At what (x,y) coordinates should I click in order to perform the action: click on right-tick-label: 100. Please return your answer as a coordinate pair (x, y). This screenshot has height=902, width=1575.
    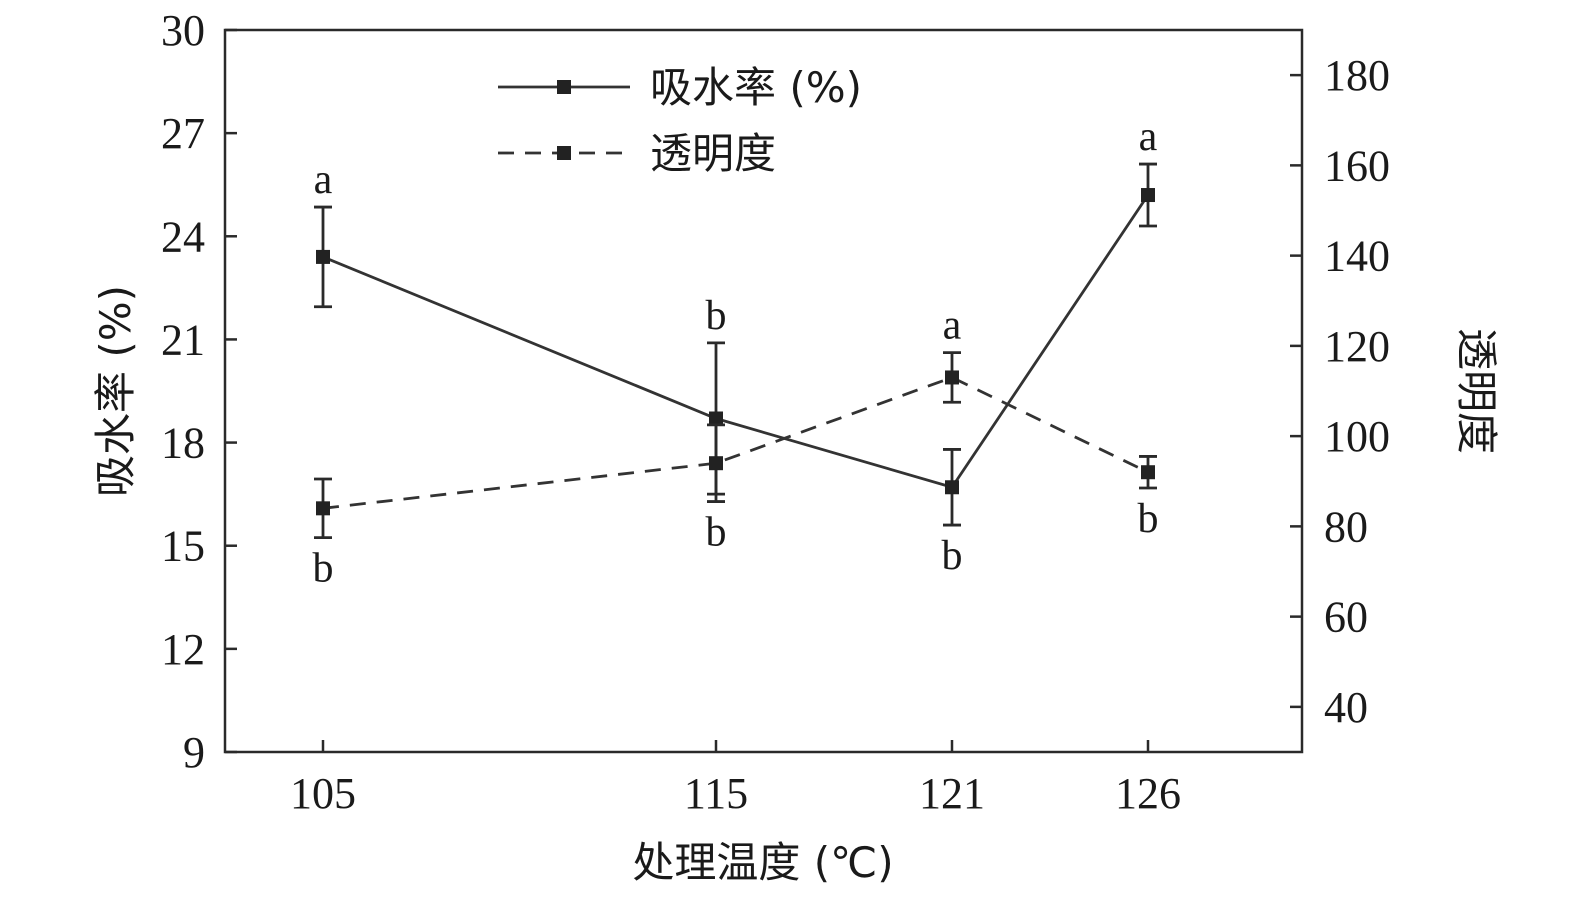
    Looking at the image, I should click on (1357, 436).